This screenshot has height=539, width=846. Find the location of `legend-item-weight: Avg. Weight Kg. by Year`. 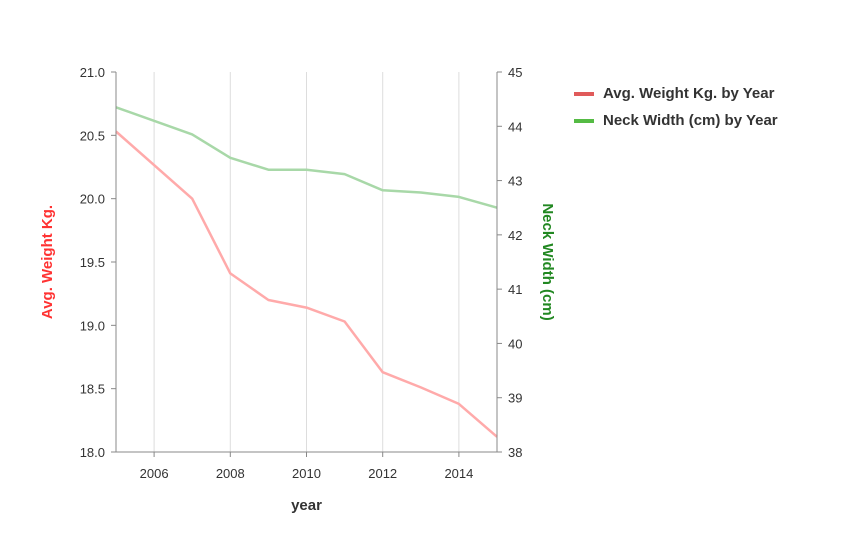

legend-item-weight: Avg. Weight Kg. by Year is located at coordinates (676, 93).